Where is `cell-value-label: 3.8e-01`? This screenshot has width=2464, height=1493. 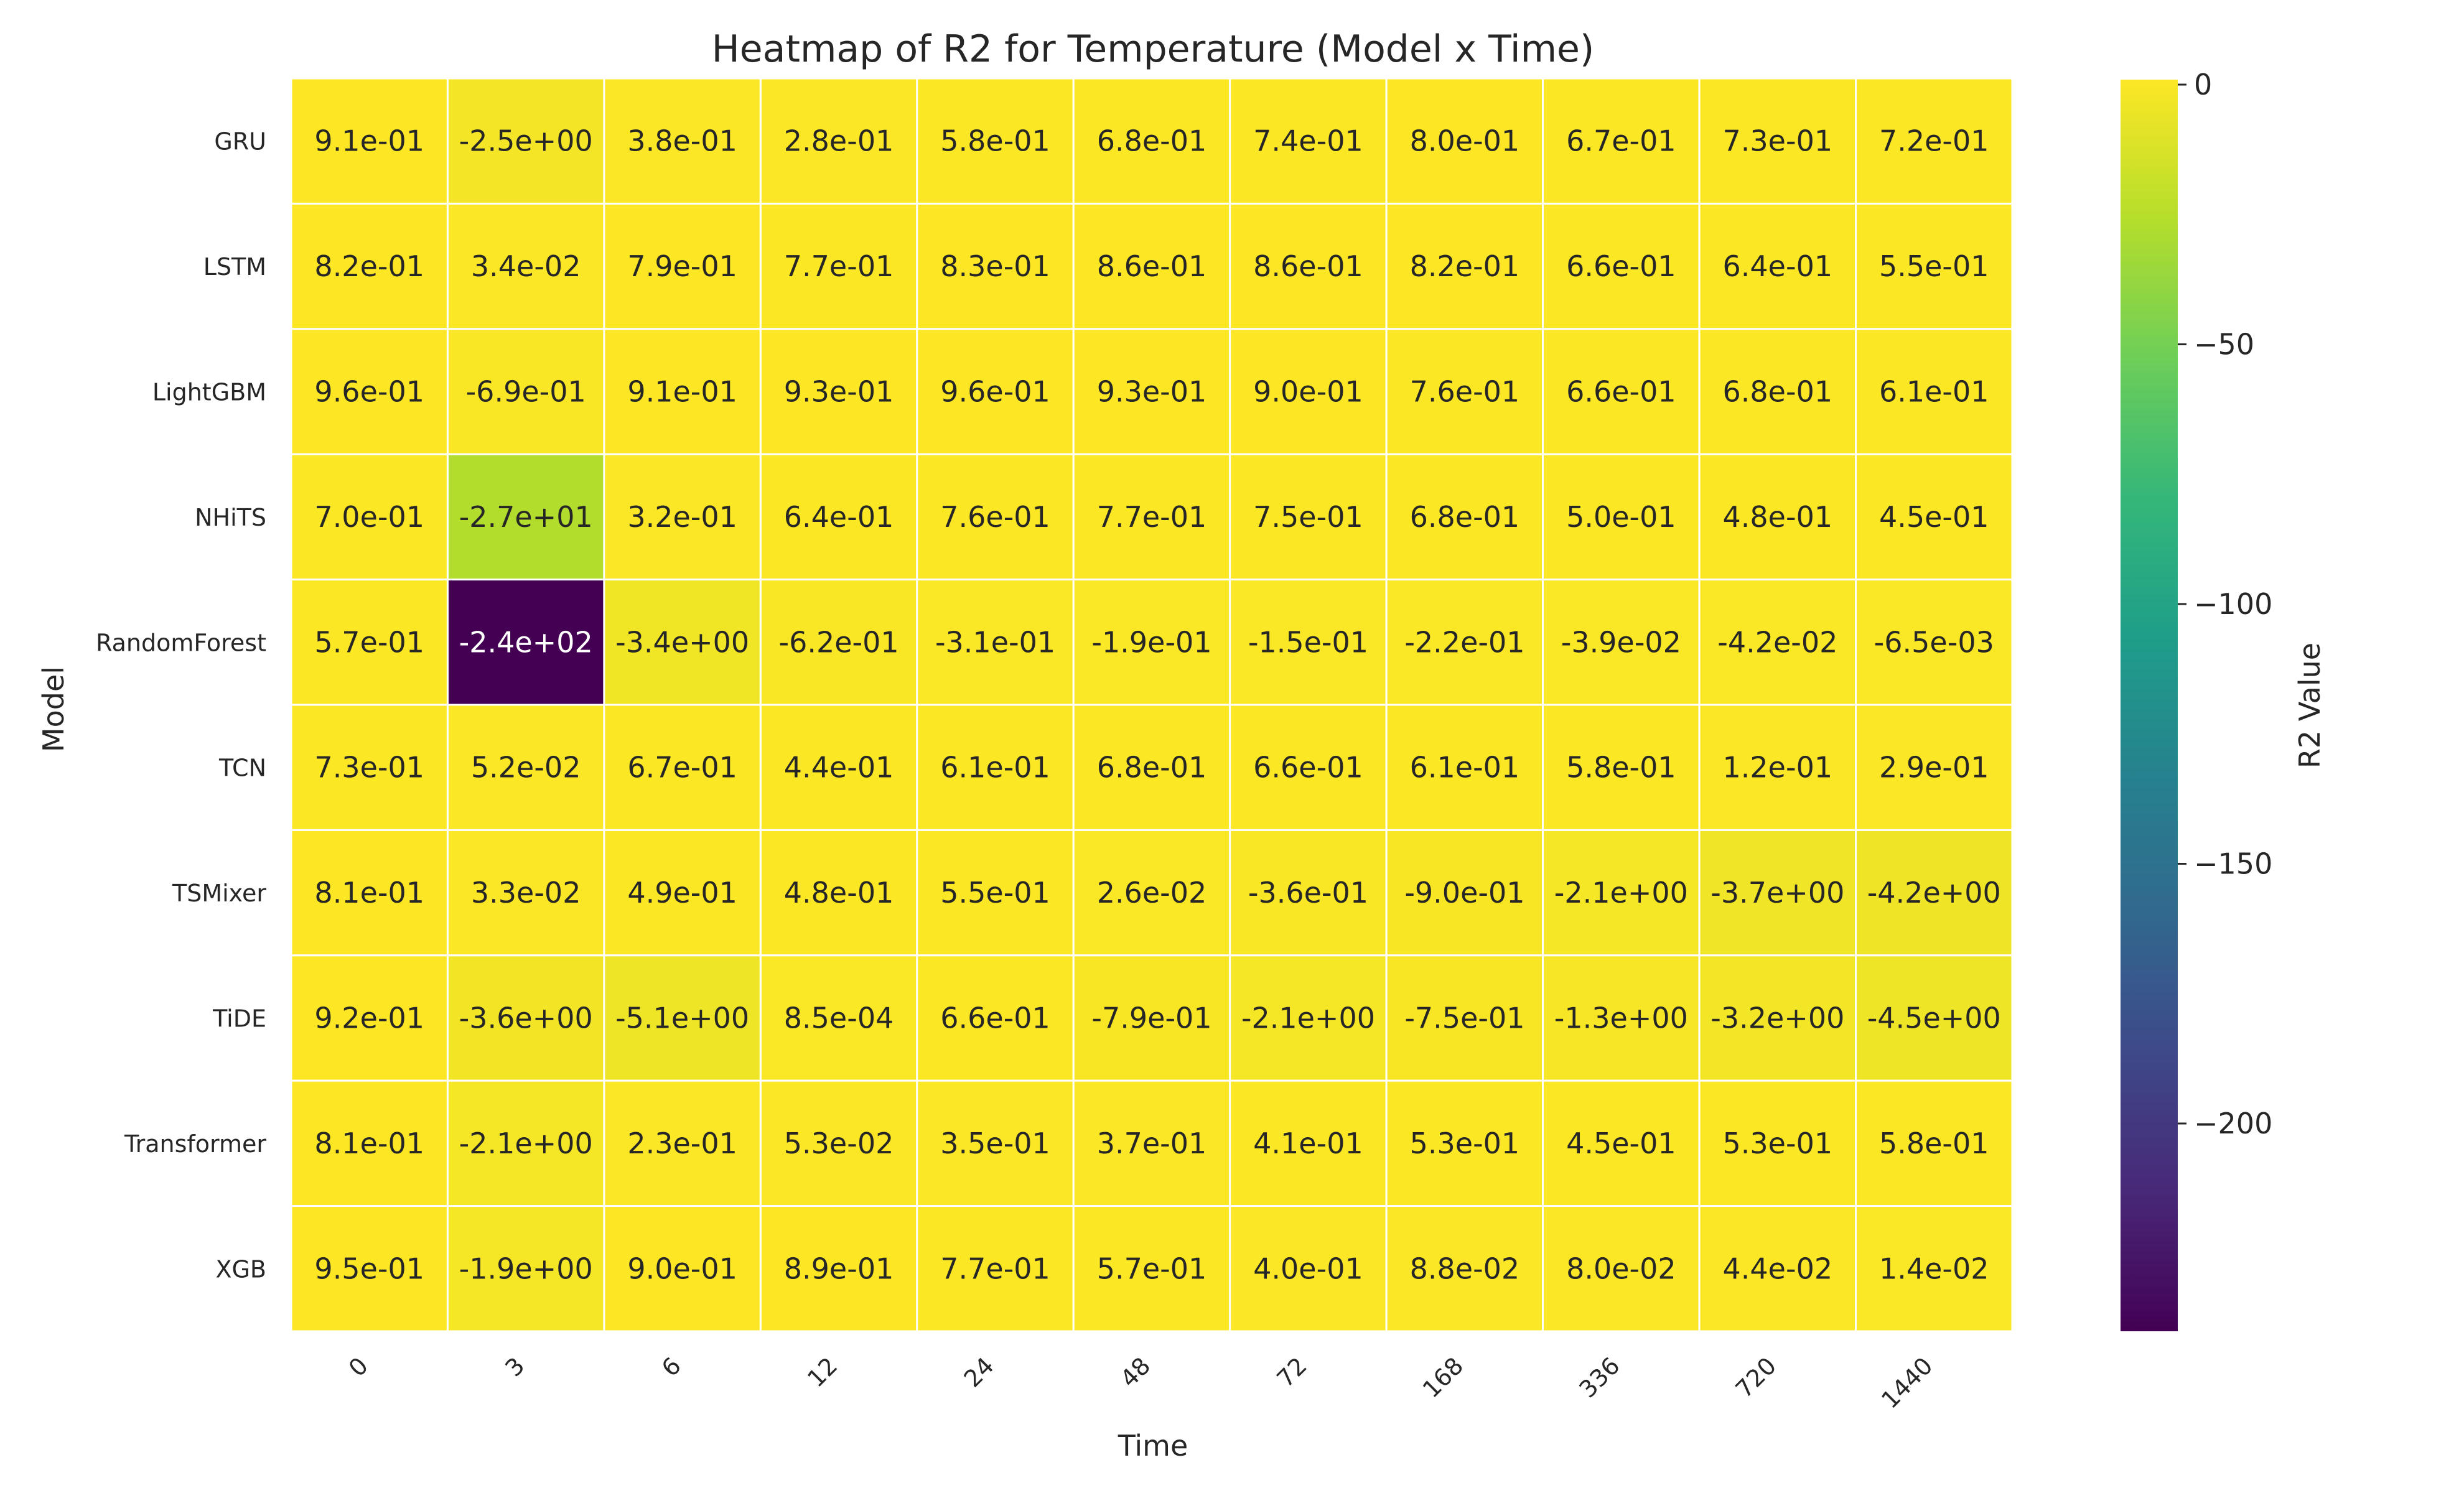
cell-value-label: 3.8e-01 is located at coordinates (682, 141).